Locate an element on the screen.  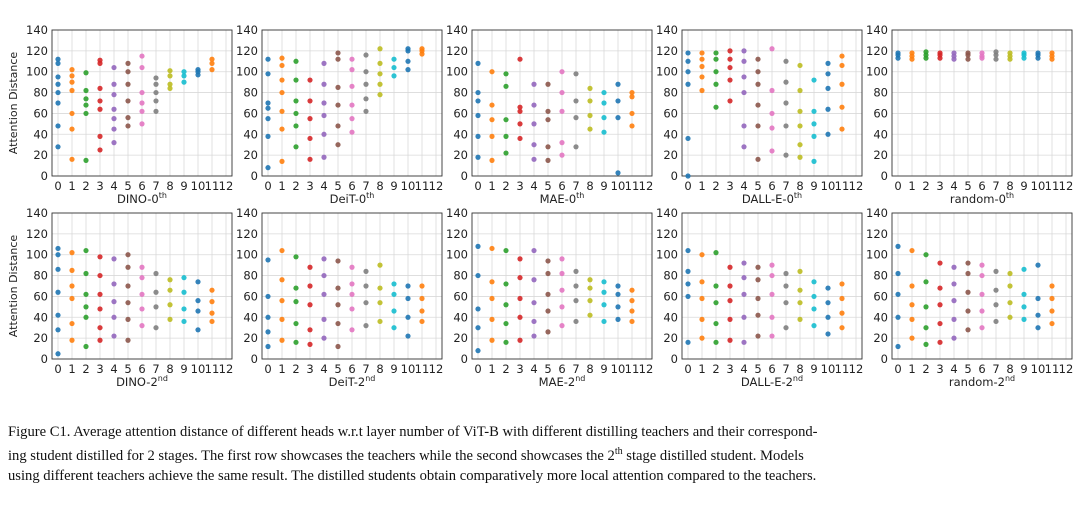
x-tick-label: 7 is located at coordinates (365, 186).